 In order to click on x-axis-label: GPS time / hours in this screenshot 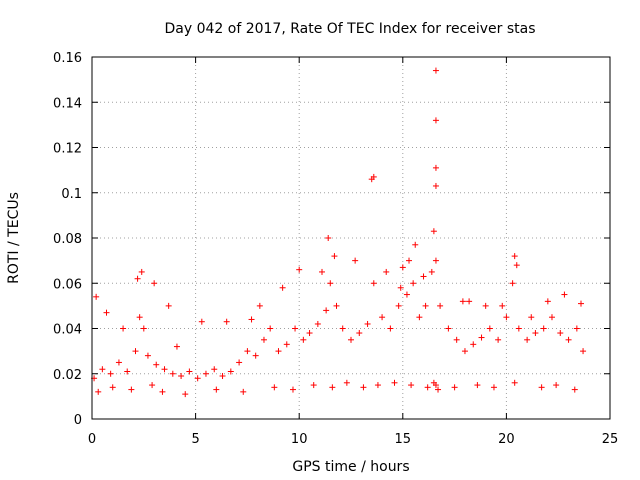, I will do `click(350, 467)`.